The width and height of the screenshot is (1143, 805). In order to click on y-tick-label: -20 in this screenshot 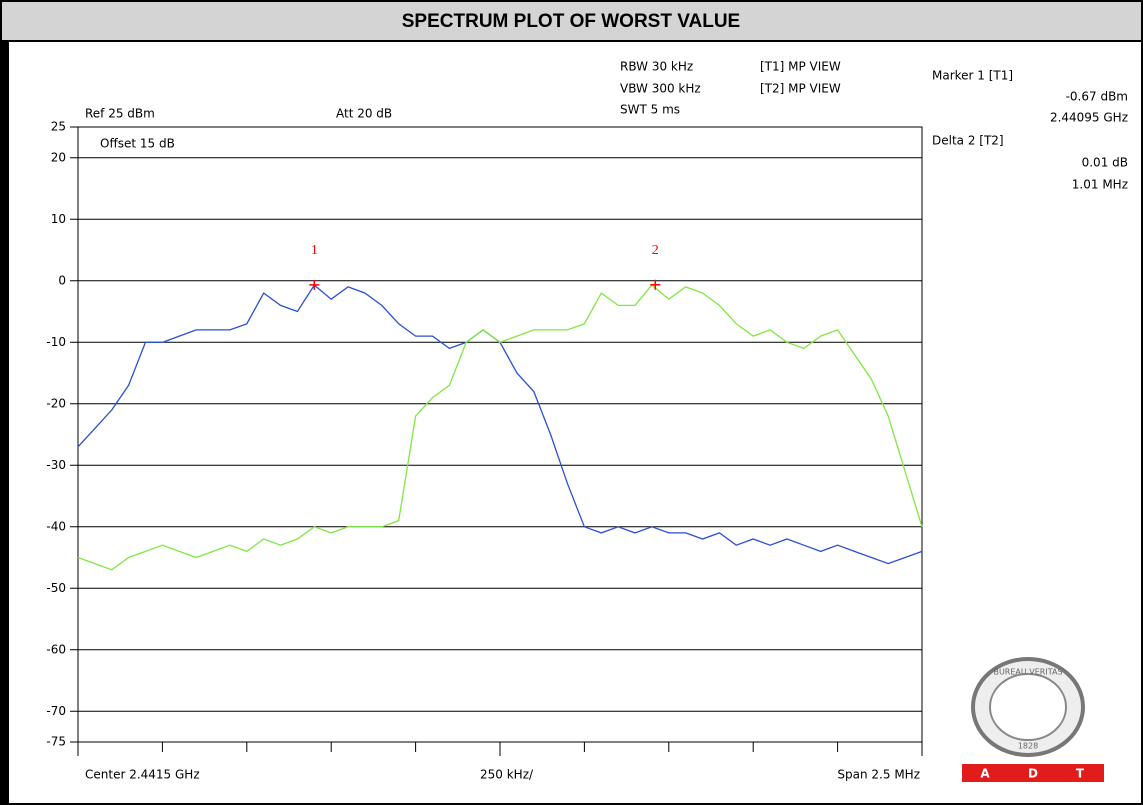, I will do `click(56, 403)`.